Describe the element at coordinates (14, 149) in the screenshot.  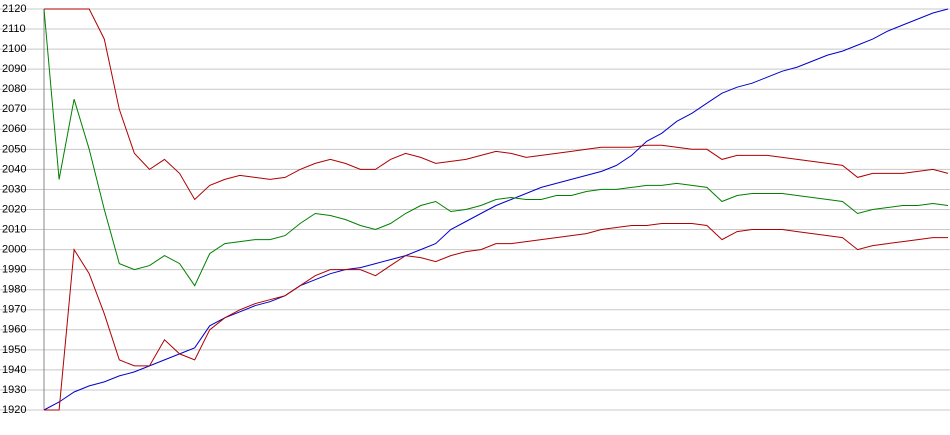
I see `y-tick-label: 2050` at that location.